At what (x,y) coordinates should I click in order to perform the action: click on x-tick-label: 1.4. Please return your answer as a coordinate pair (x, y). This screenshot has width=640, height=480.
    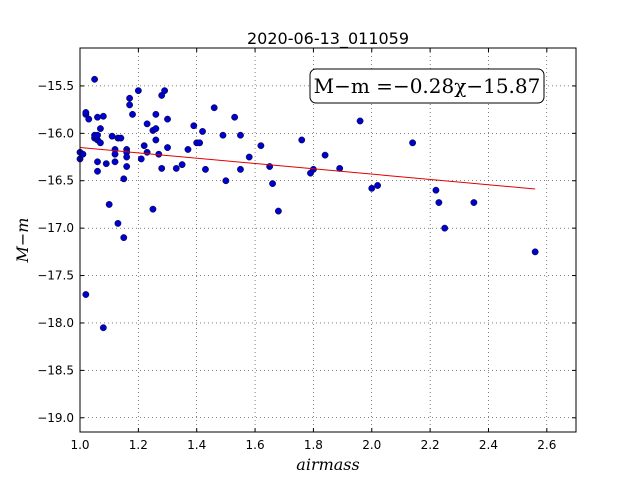
    Looking at the image, I should click on (196, 445).